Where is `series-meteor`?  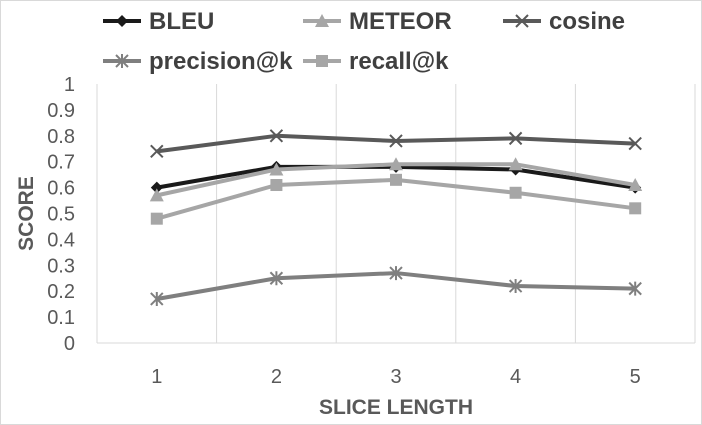 series-meteor is located at coordinates (396, 179).